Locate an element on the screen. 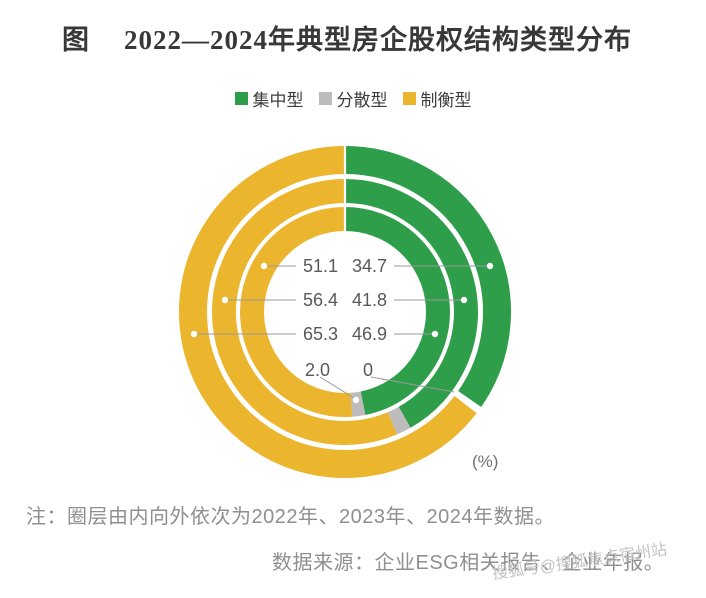 The height and width of the screenshot is (598, 706). figure-title: 图 2022—2024年典型房企股权结构类型分布 is located at coordinates (353, 37).